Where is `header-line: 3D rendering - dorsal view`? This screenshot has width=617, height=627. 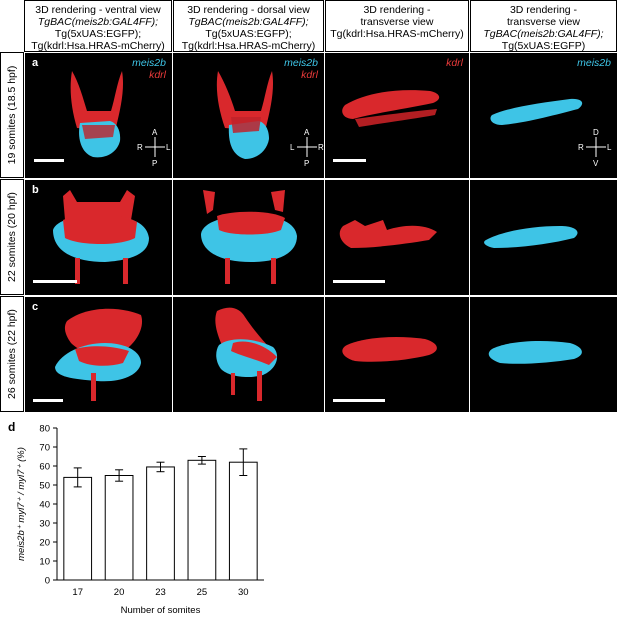 header-line: 3D rendering - dorsal view is located at coordinates (248, 10).